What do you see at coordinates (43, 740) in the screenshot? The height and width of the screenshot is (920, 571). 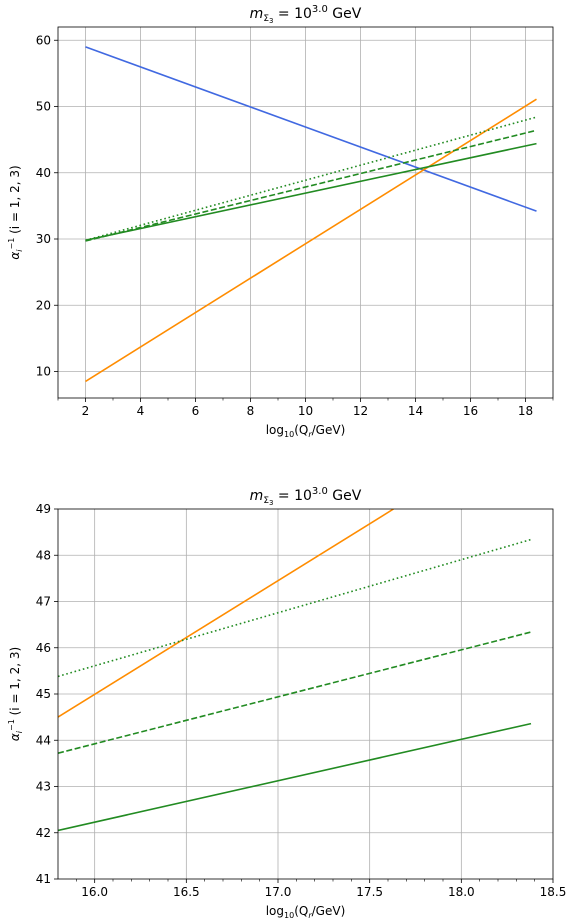 I see `y-tick-label: 44` at bounding box center [43, 740].